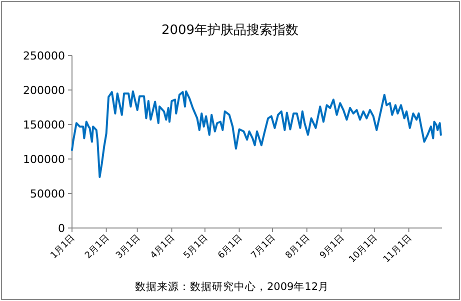  I want to click on y-tick-label: 50000, so click(47, 194).